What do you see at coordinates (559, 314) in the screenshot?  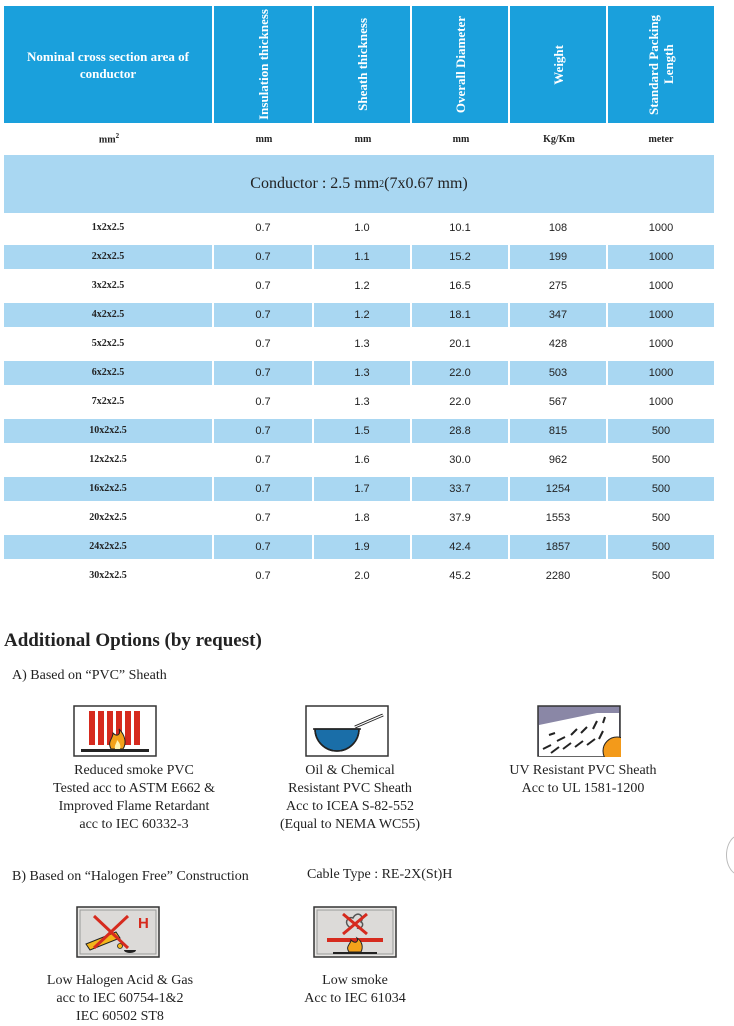 I see `cell-weight: 347` at bounding box center [559, 314].